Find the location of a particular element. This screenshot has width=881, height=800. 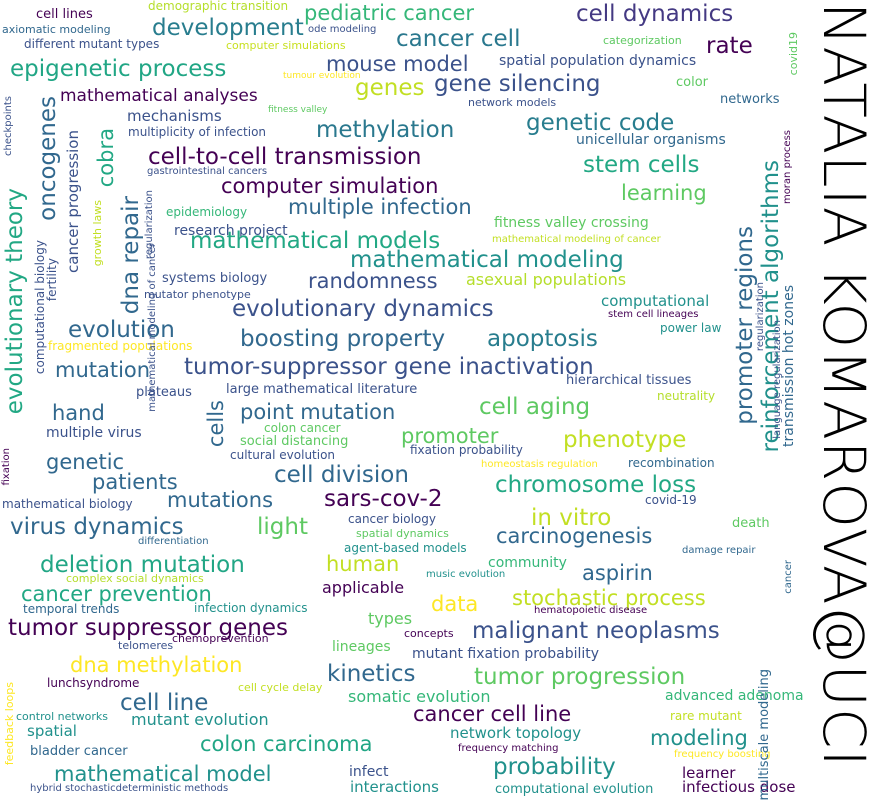

word: cell lines is located at coordinates (64, 14).